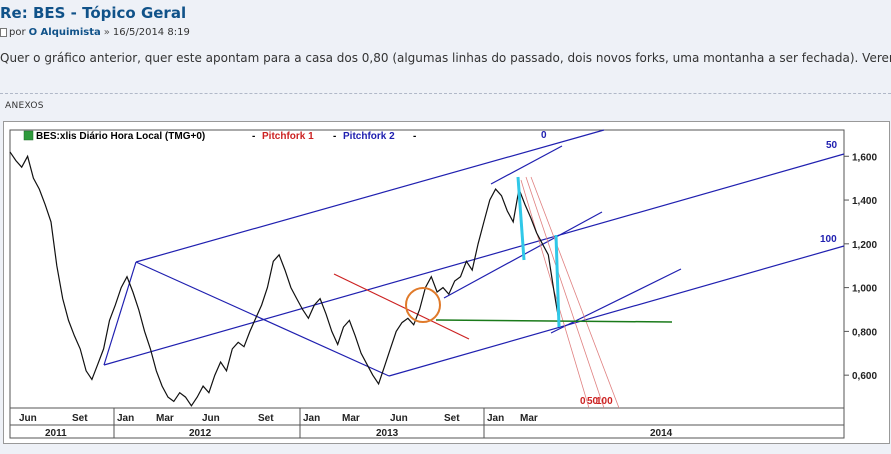 This screenshot has height=454, width=891. I want to click on post-date: 16/5/2014 8:19, so click(151, 32).